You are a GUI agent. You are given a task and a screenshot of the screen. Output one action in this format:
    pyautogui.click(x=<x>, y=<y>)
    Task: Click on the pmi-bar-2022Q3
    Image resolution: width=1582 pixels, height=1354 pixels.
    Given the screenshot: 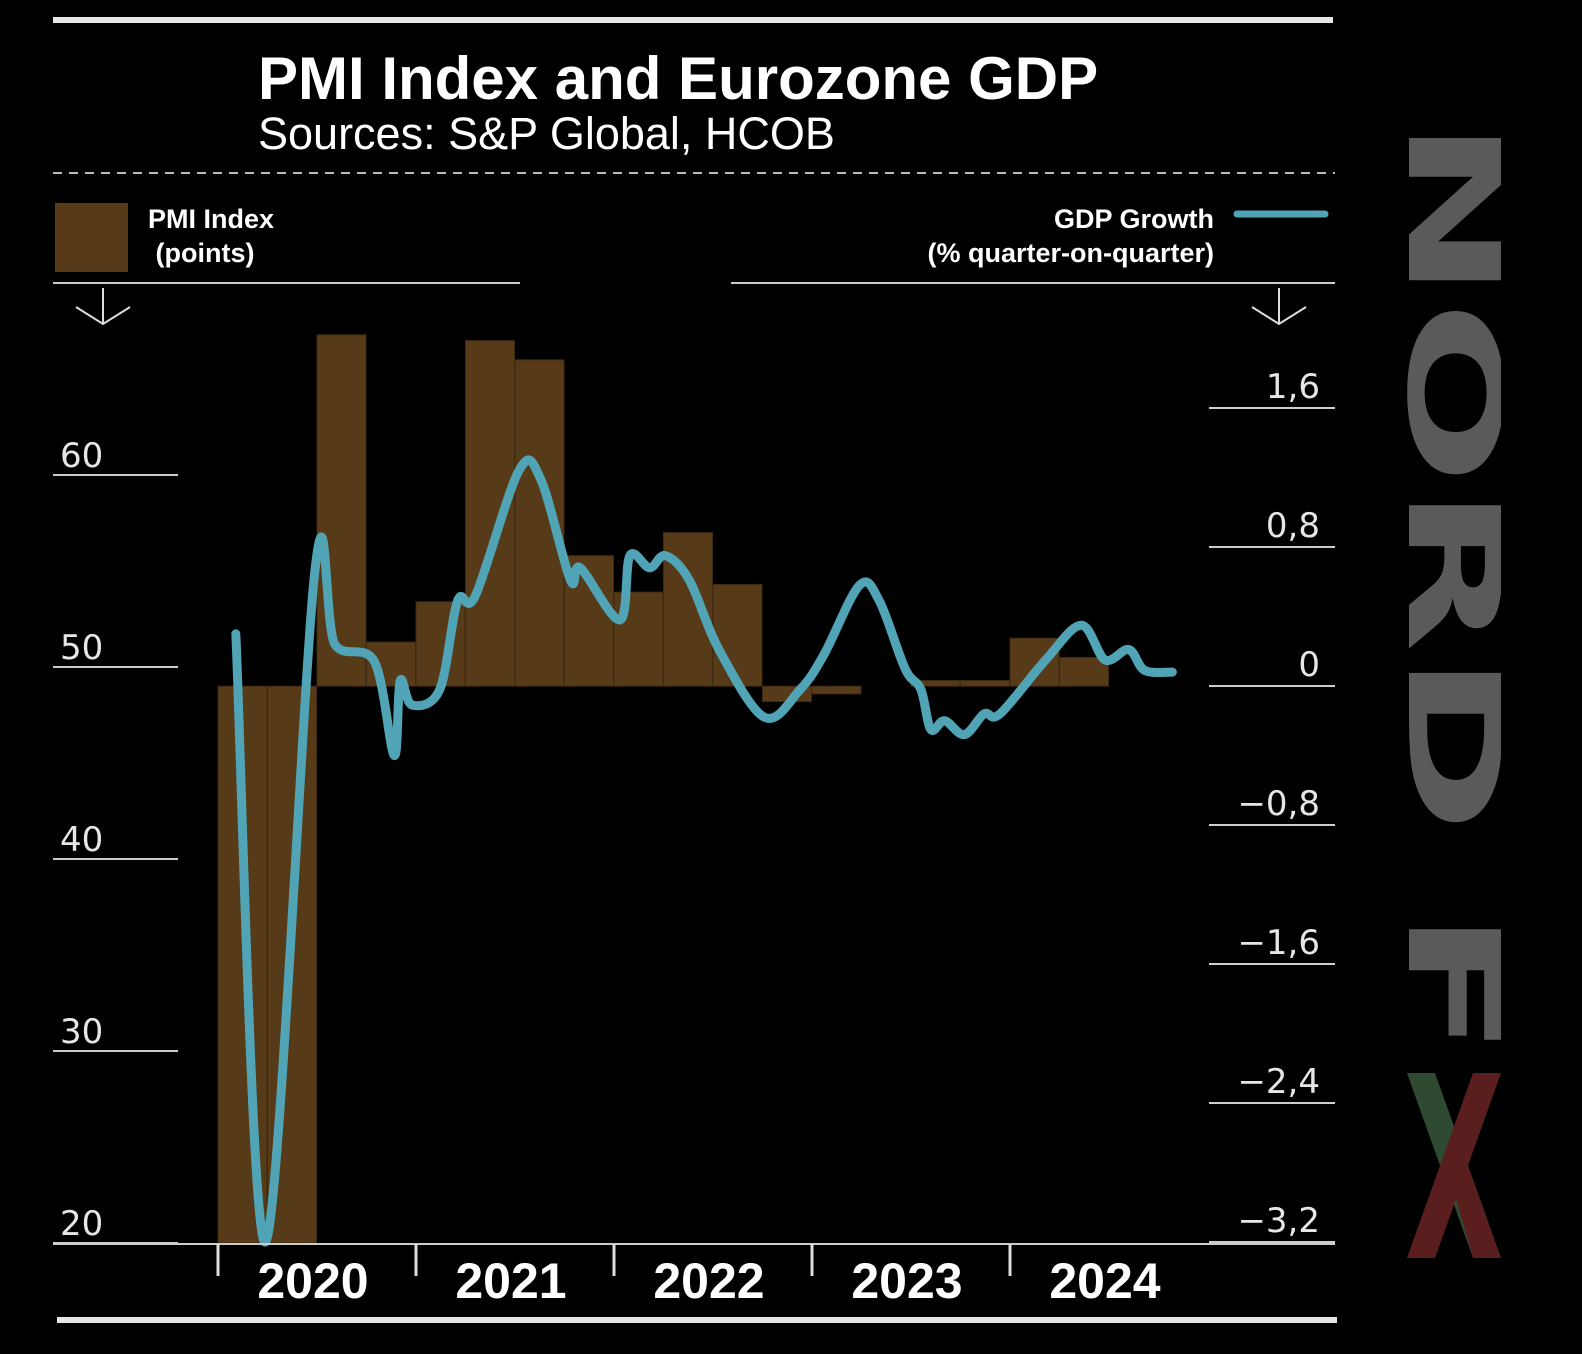 What is the action you would take?
    pyautogui.click(x=737, y=635)
    